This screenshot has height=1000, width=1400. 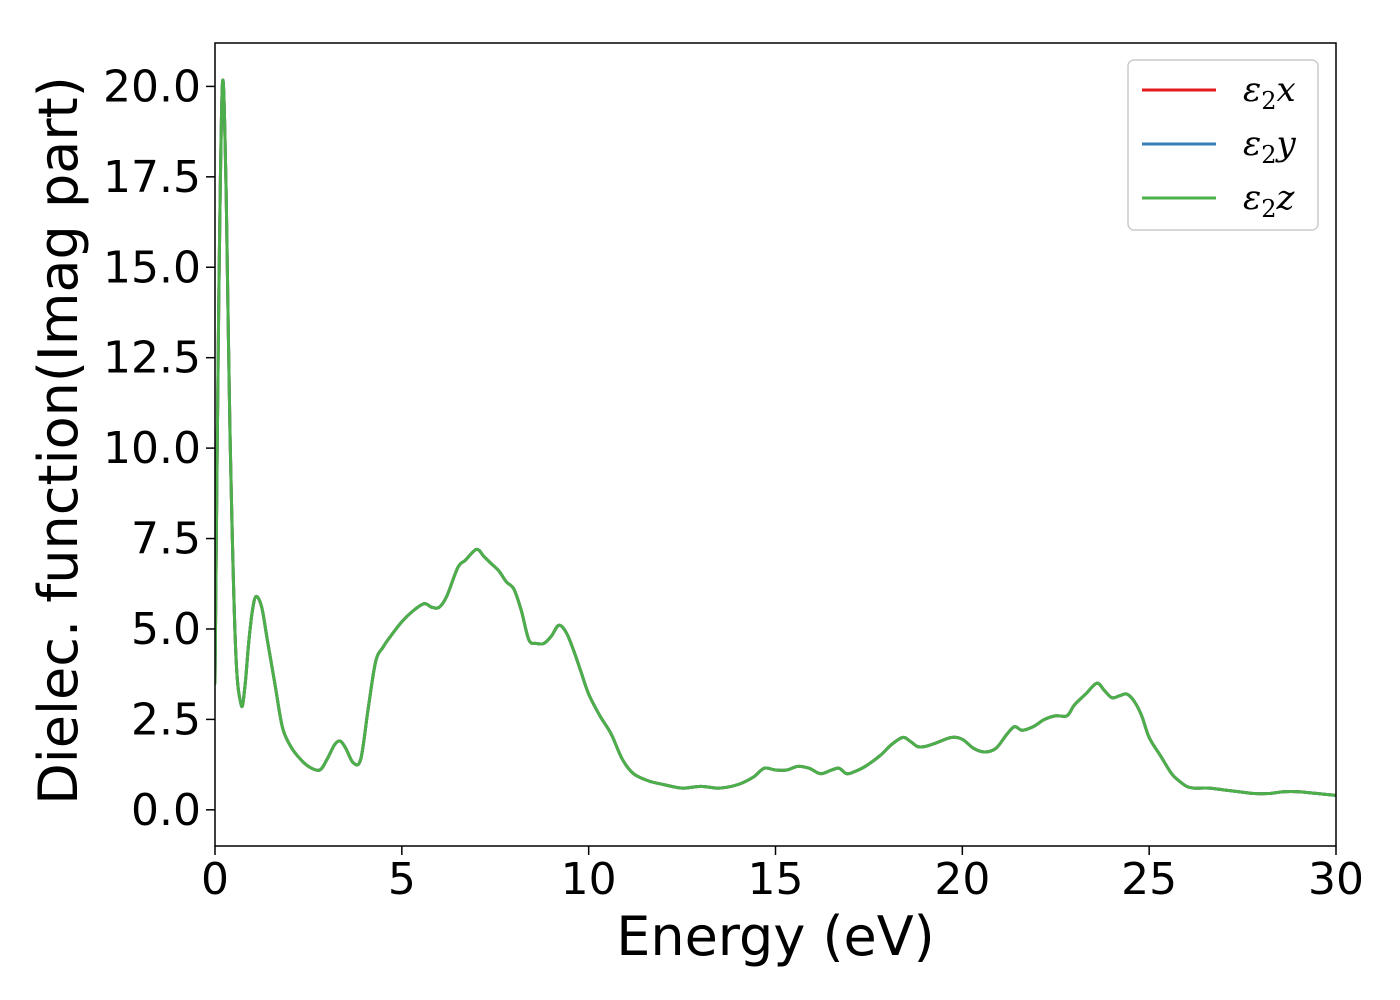 I want to click on y-tick-label: 10.0, so click(x=152, y=448).